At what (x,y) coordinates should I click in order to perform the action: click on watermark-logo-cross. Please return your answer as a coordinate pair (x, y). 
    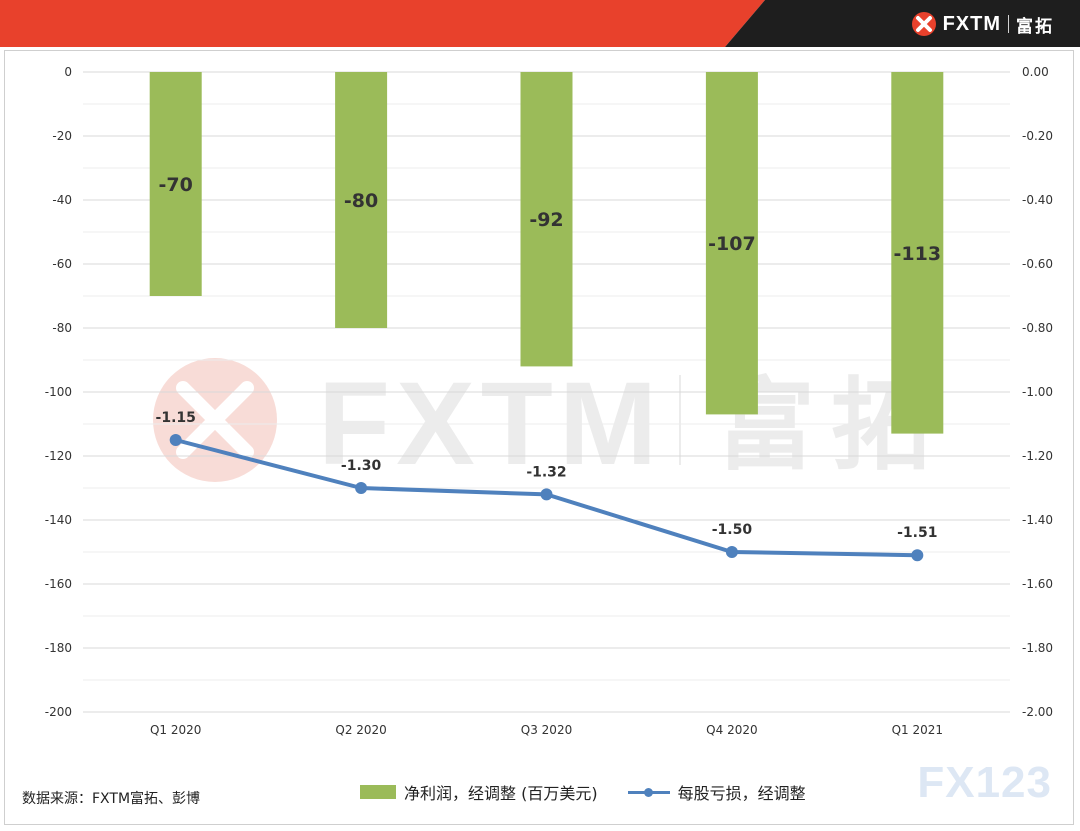
    Looking at the image, I should click on (215, 420).